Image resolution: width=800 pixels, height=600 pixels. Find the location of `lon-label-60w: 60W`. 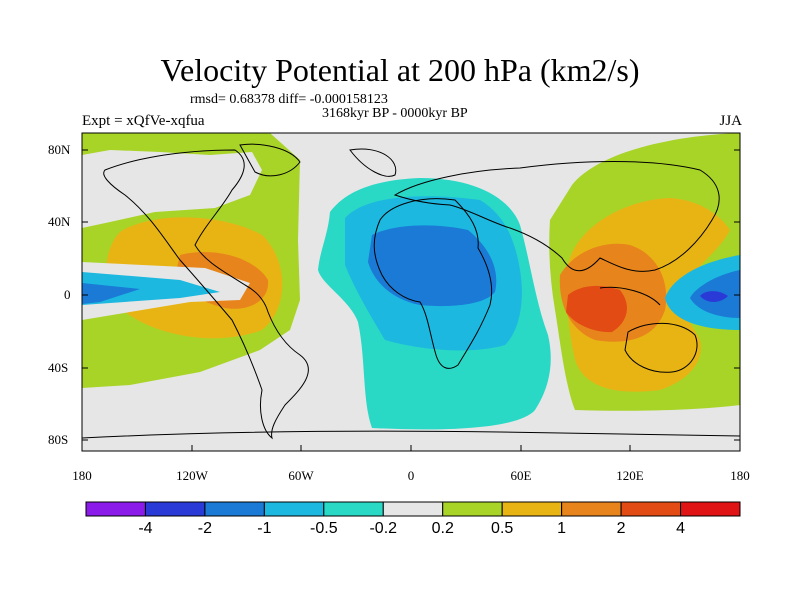

lon-label-60w: 60W is located at coordinates (301, 475).